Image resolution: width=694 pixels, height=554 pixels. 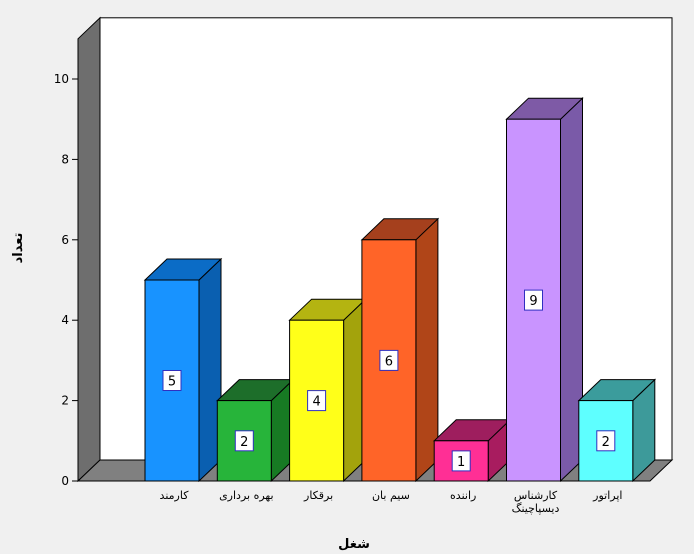 What do you see at coordinates (246, 495) in the screenshot?
I see `x-category-label: بهره برداری` at bounding box center [246, 495].